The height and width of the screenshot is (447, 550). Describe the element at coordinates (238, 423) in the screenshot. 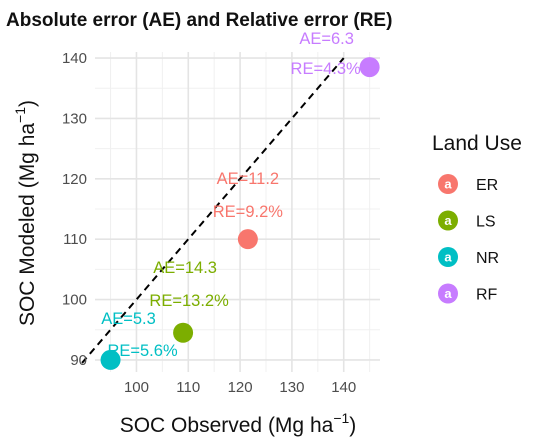

I see `x-axis-title: SOC Observed (Mg ha−1)` at that location.